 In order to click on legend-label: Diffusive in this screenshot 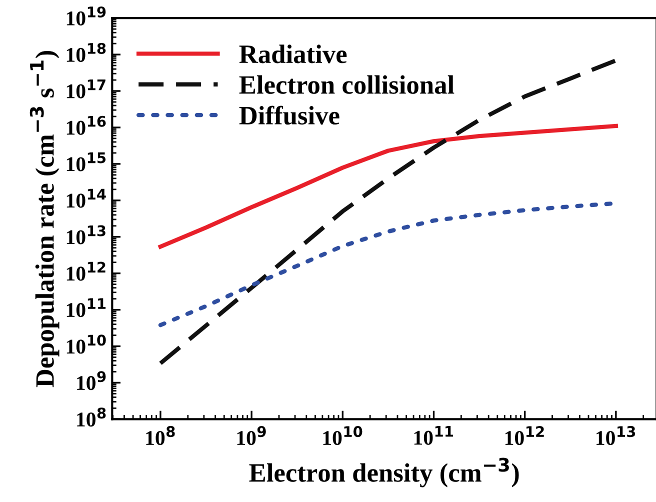, I will do `click(289, 115)`.